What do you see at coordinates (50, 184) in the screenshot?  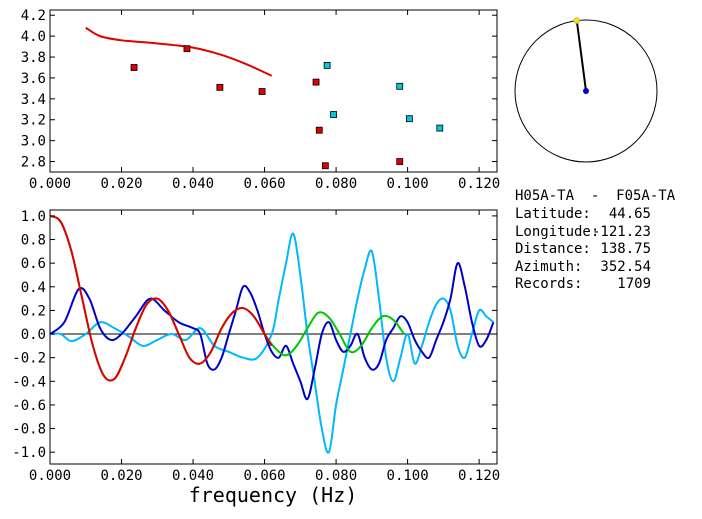 I see `dispersion-x-tick-label: 0.000` at bounding box center [50, 184].